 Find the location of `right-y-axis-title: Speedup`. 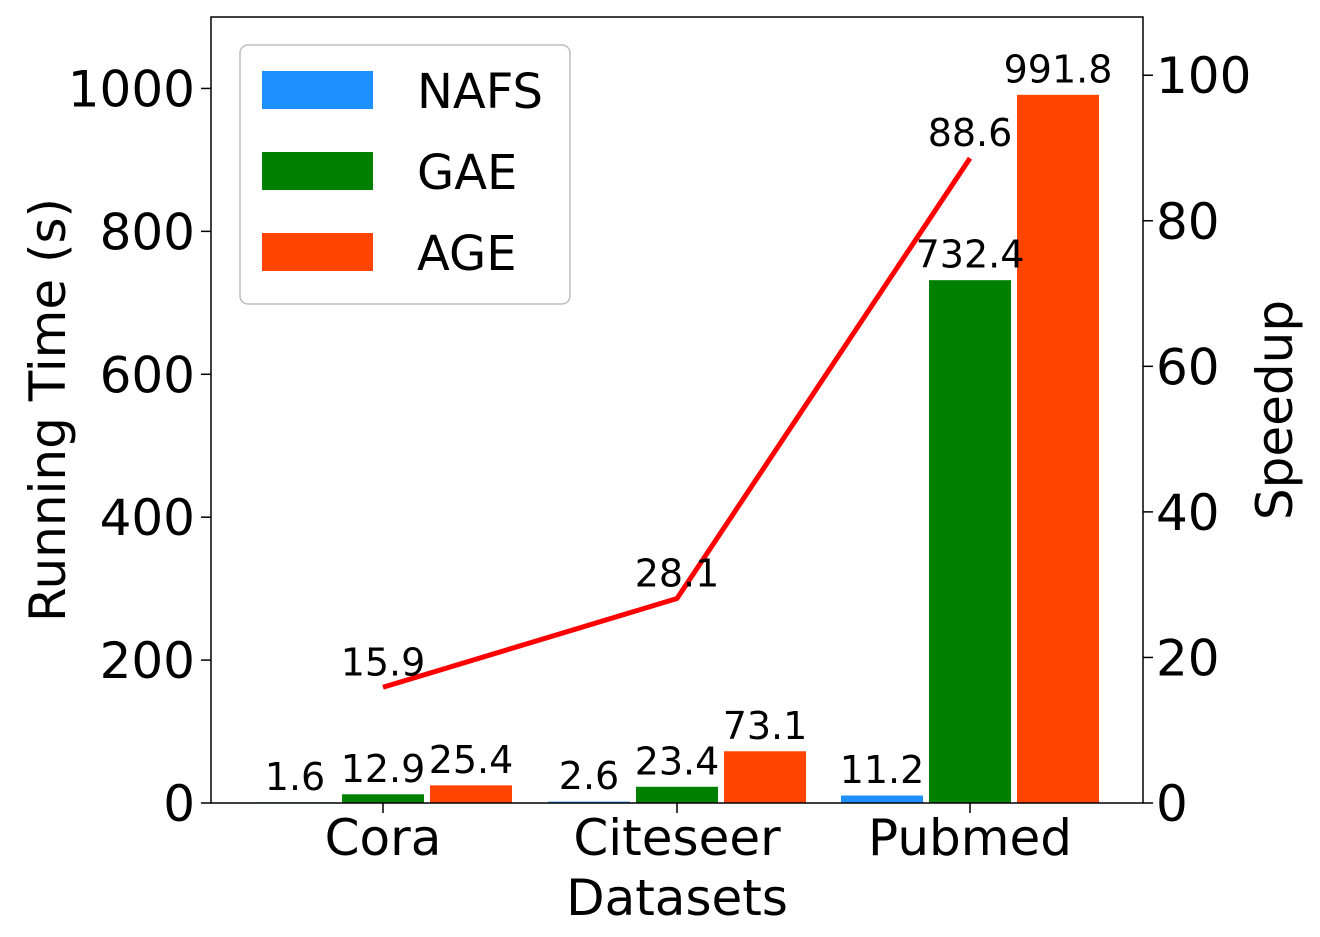

right-y-axis-title: Speedup is located at coordinates (1275, 410).